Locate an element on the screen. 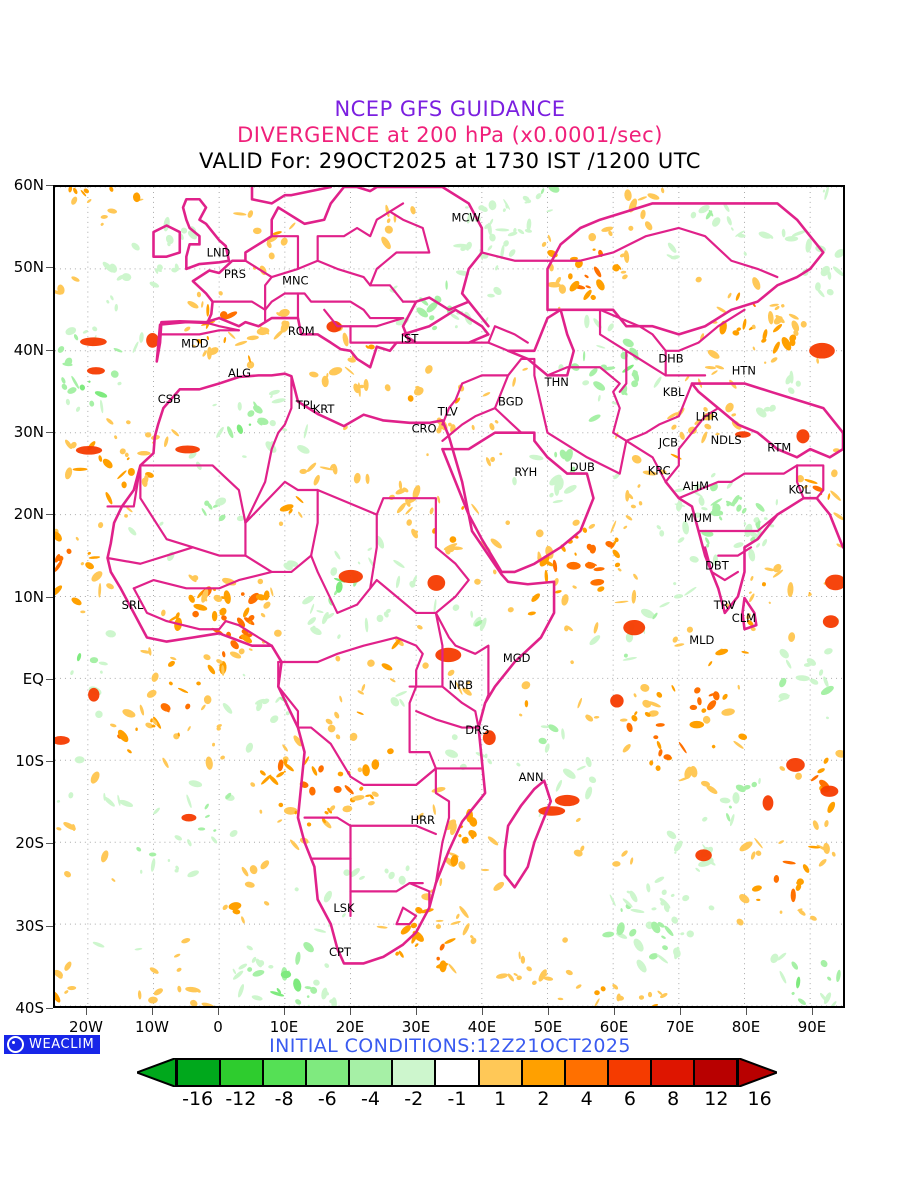 The width and height of the screenshot is (900, 1200). lon-tick-30E: 30E is located at coordinates (416, 1027).